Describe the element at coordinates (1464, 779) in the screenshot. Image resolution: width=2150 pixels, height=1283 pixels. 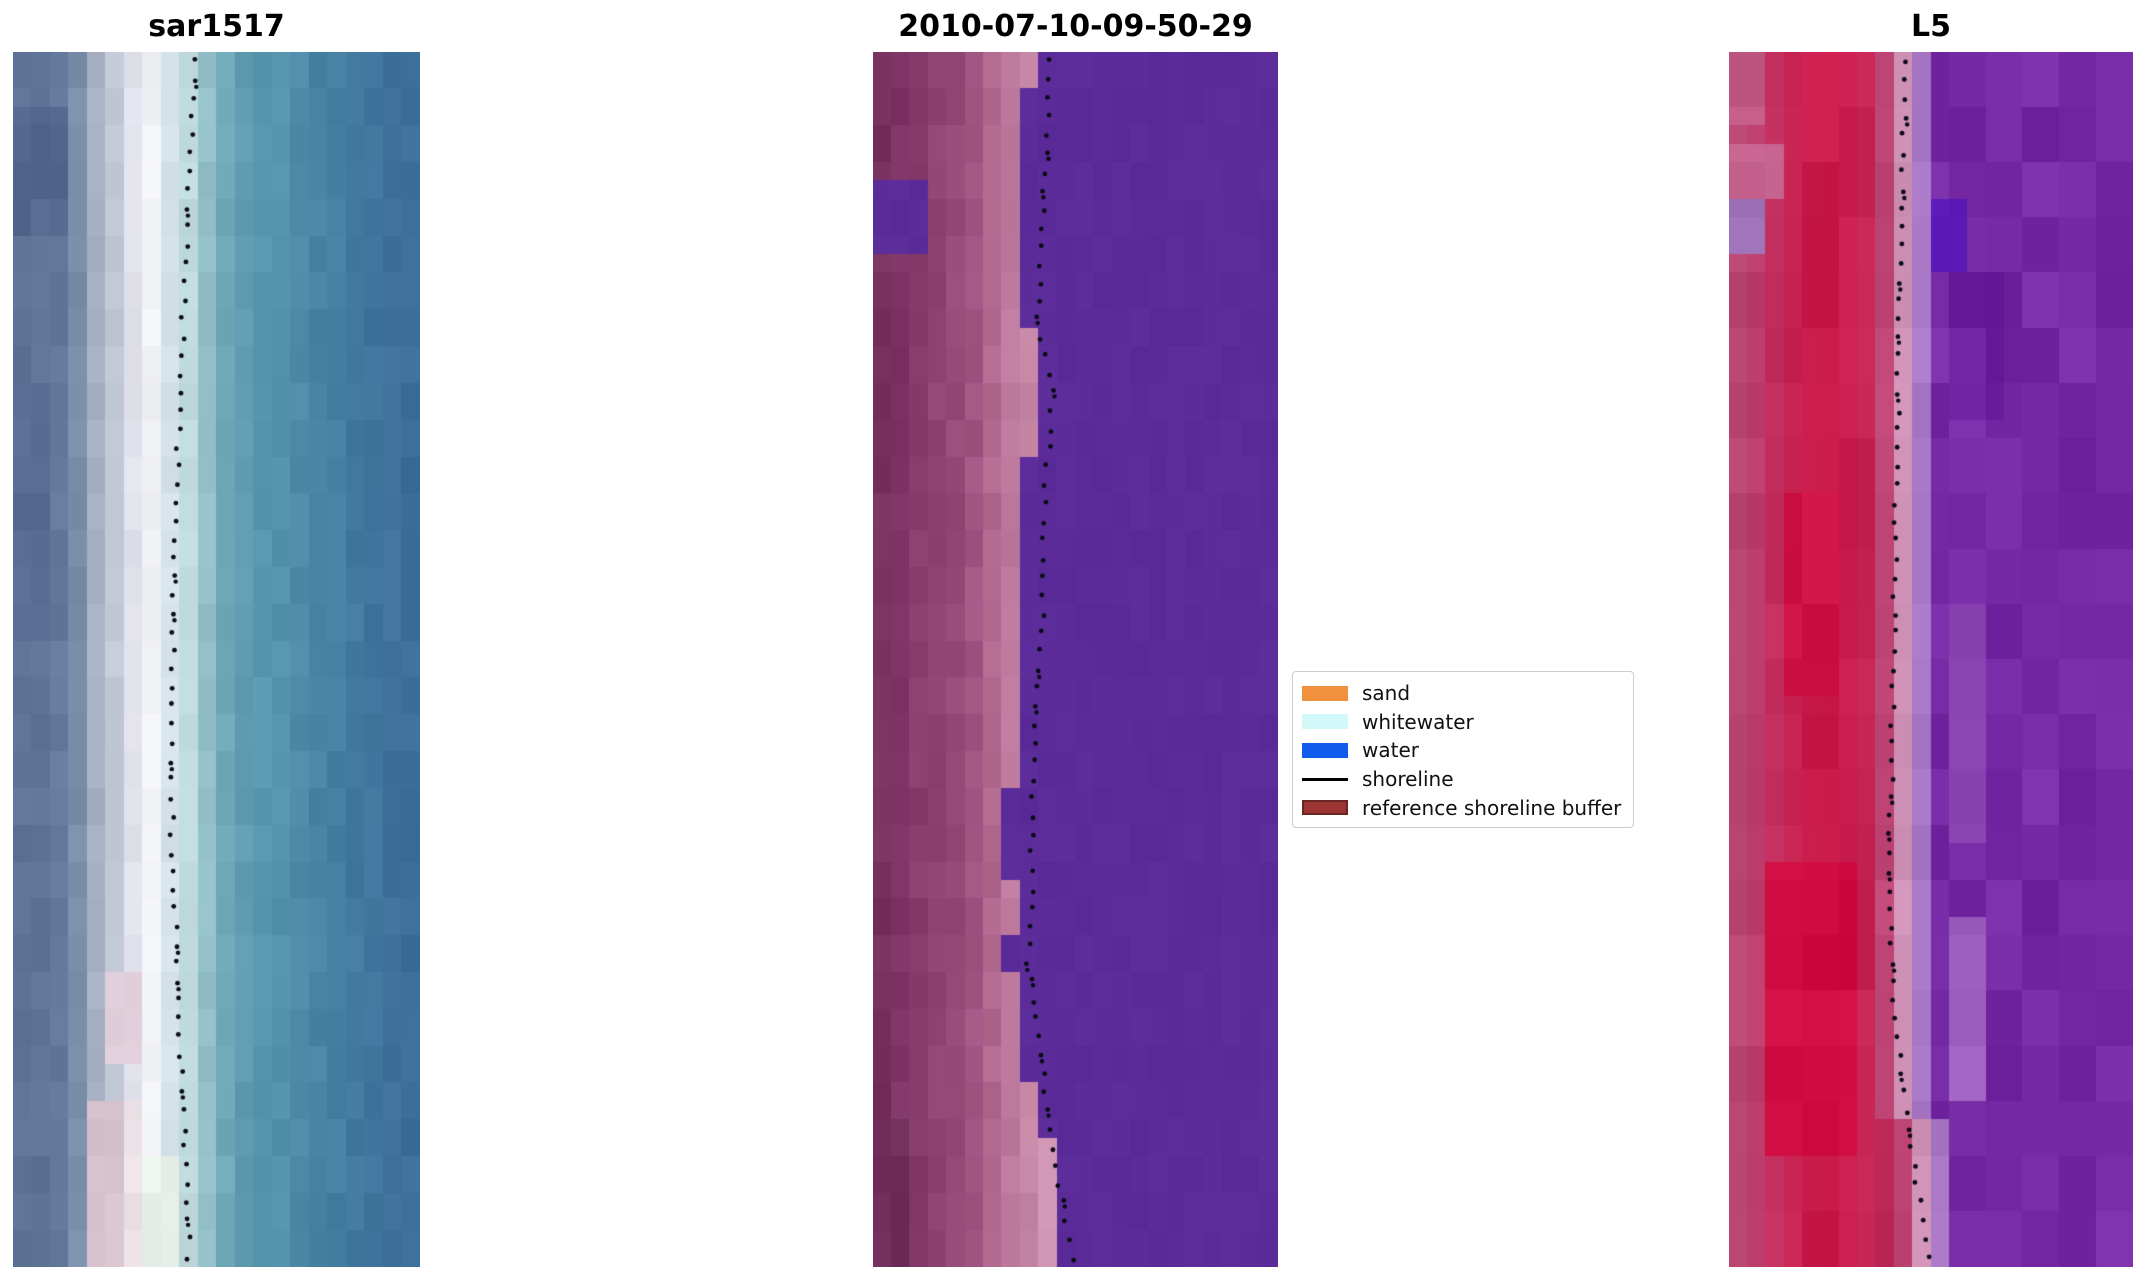
I see `legend-item-shoreline: shoreline` at that location.